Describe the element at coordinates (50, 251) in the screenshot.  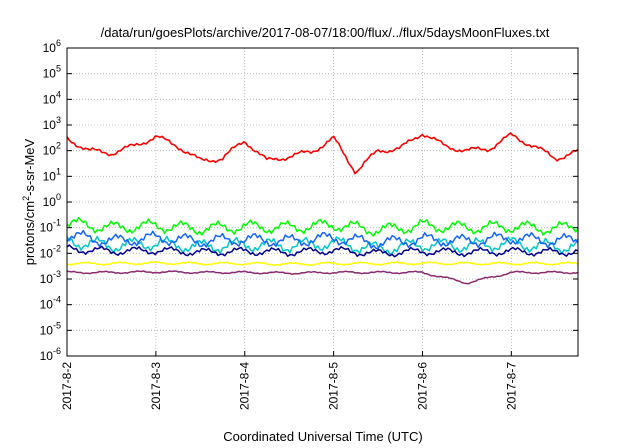
I see `y-tick-label: 10⁻²` at that location.